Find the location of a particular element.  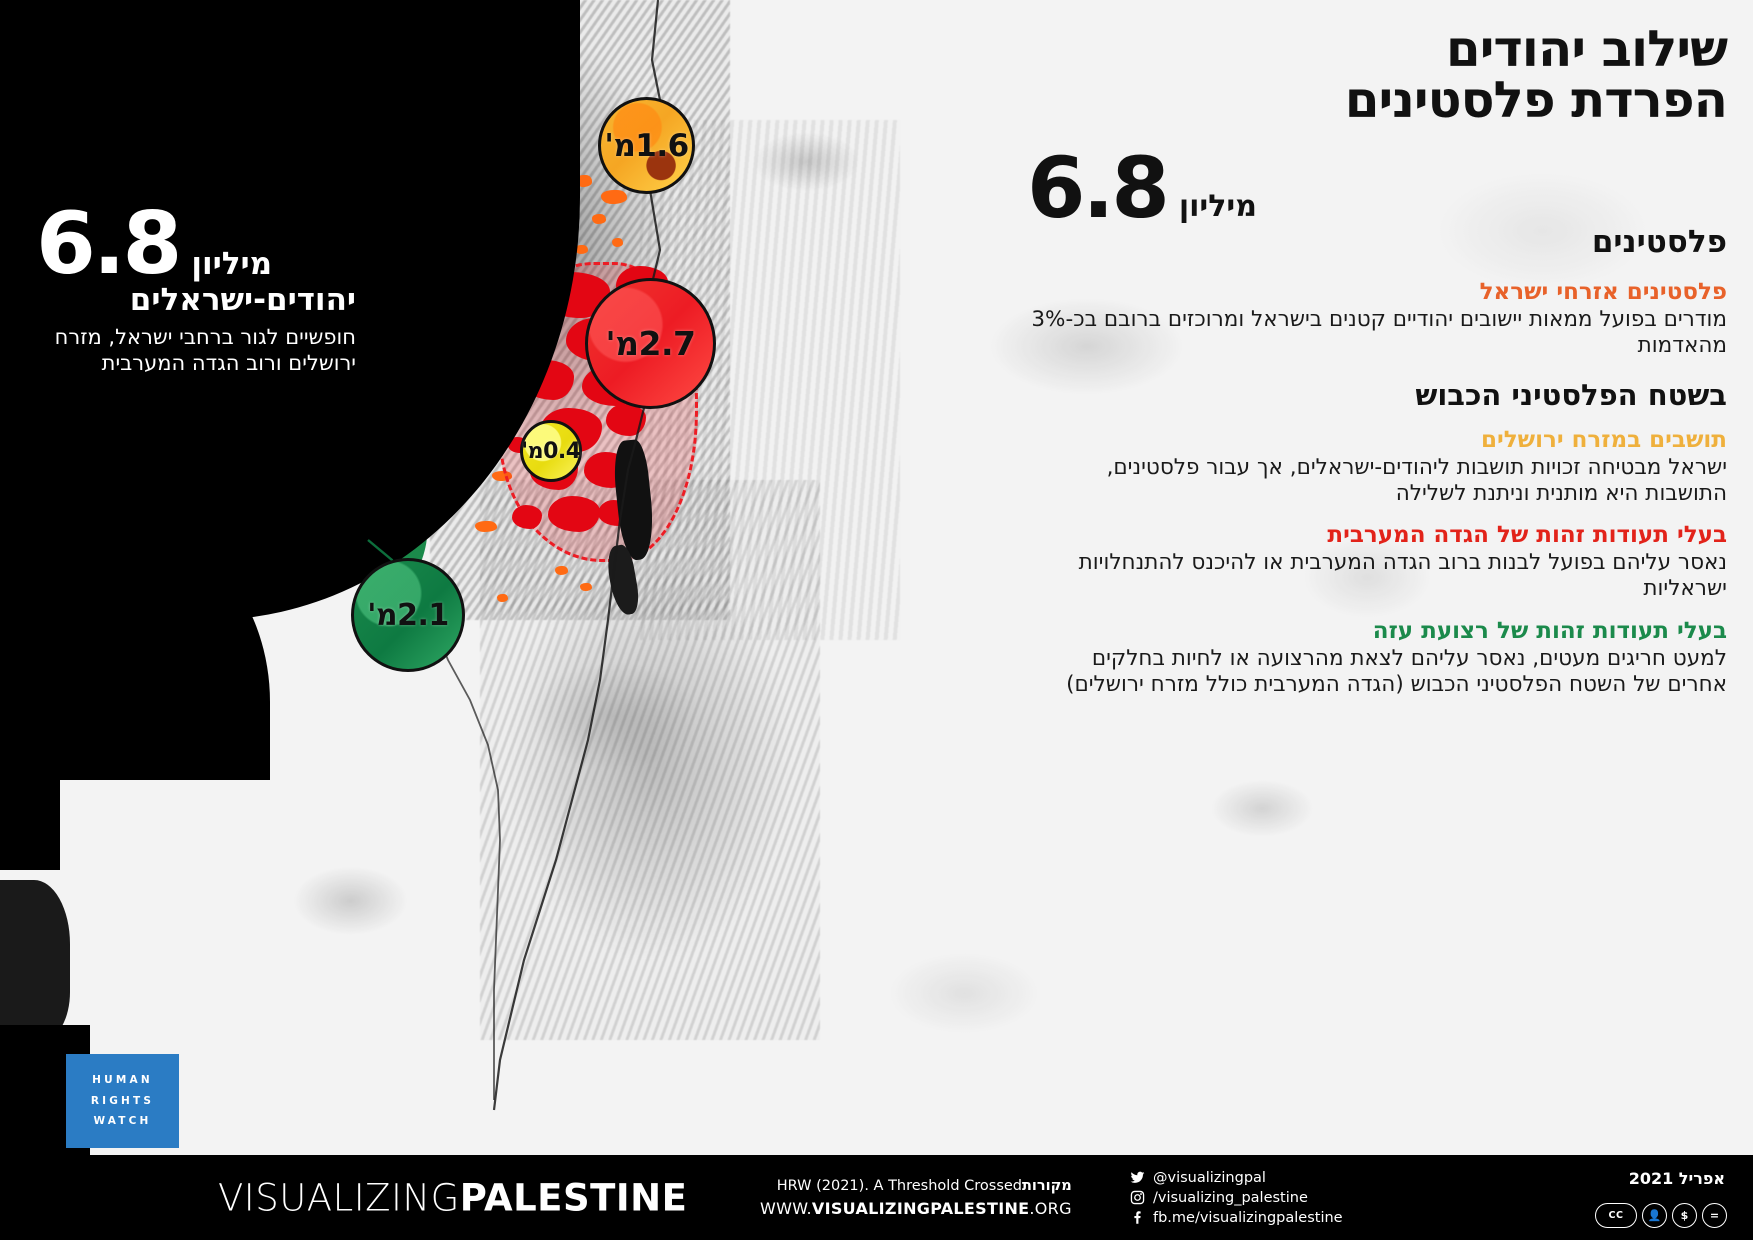

source-text: HRW (2021). A Threshold Crossed is located at coordinates (899, 1185).